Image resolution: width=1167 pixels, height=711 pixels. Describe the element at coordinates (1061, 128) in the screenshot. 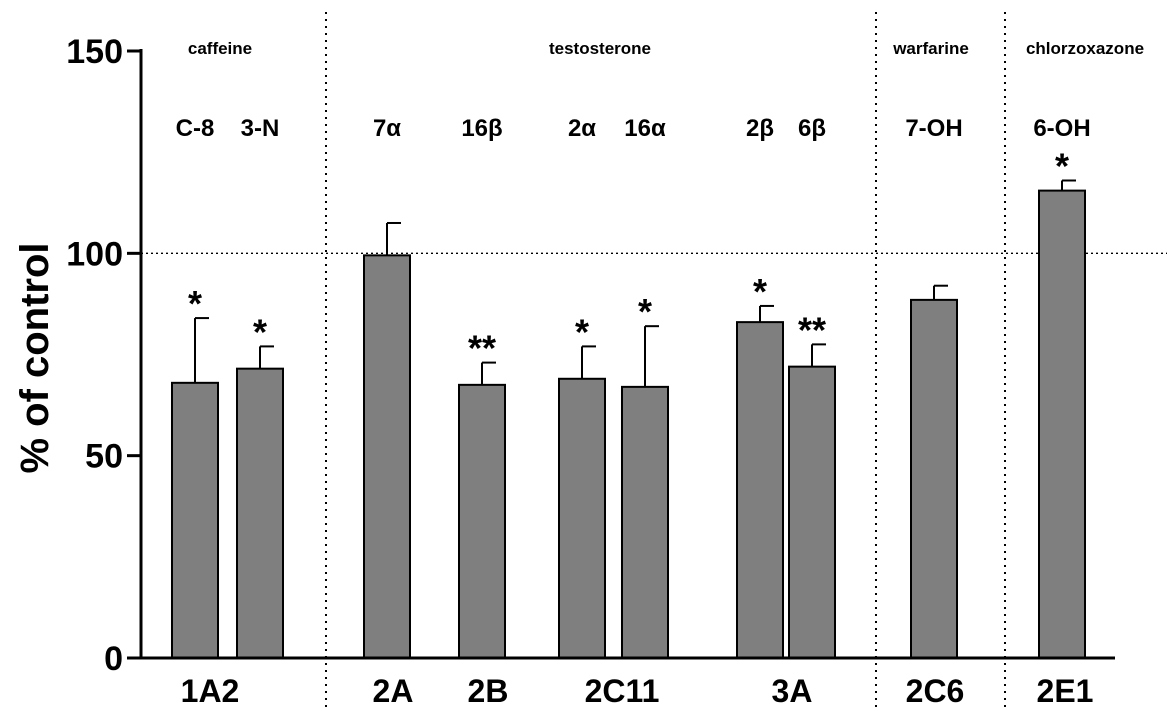

I see `site-label: 6-OH` at that location.